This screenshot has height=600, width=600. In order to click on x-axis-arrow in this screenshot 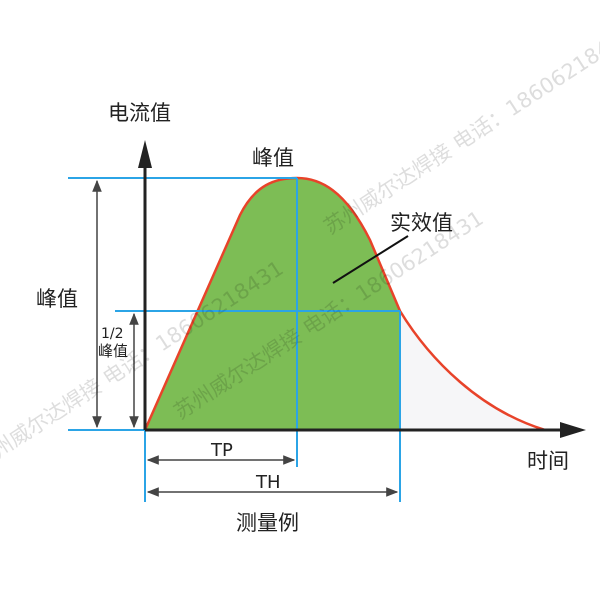, I will do `click(573, 430)`.